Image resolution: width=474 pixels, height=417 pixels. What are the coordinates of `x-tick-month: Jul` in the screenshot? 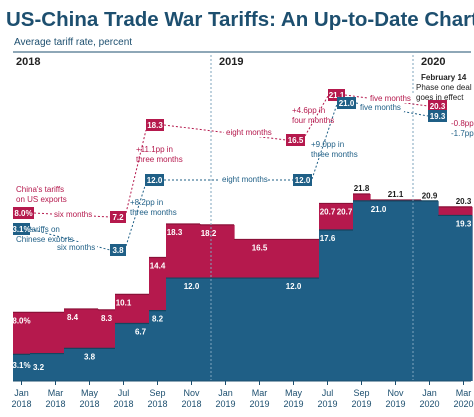 It's located at (328, 393).